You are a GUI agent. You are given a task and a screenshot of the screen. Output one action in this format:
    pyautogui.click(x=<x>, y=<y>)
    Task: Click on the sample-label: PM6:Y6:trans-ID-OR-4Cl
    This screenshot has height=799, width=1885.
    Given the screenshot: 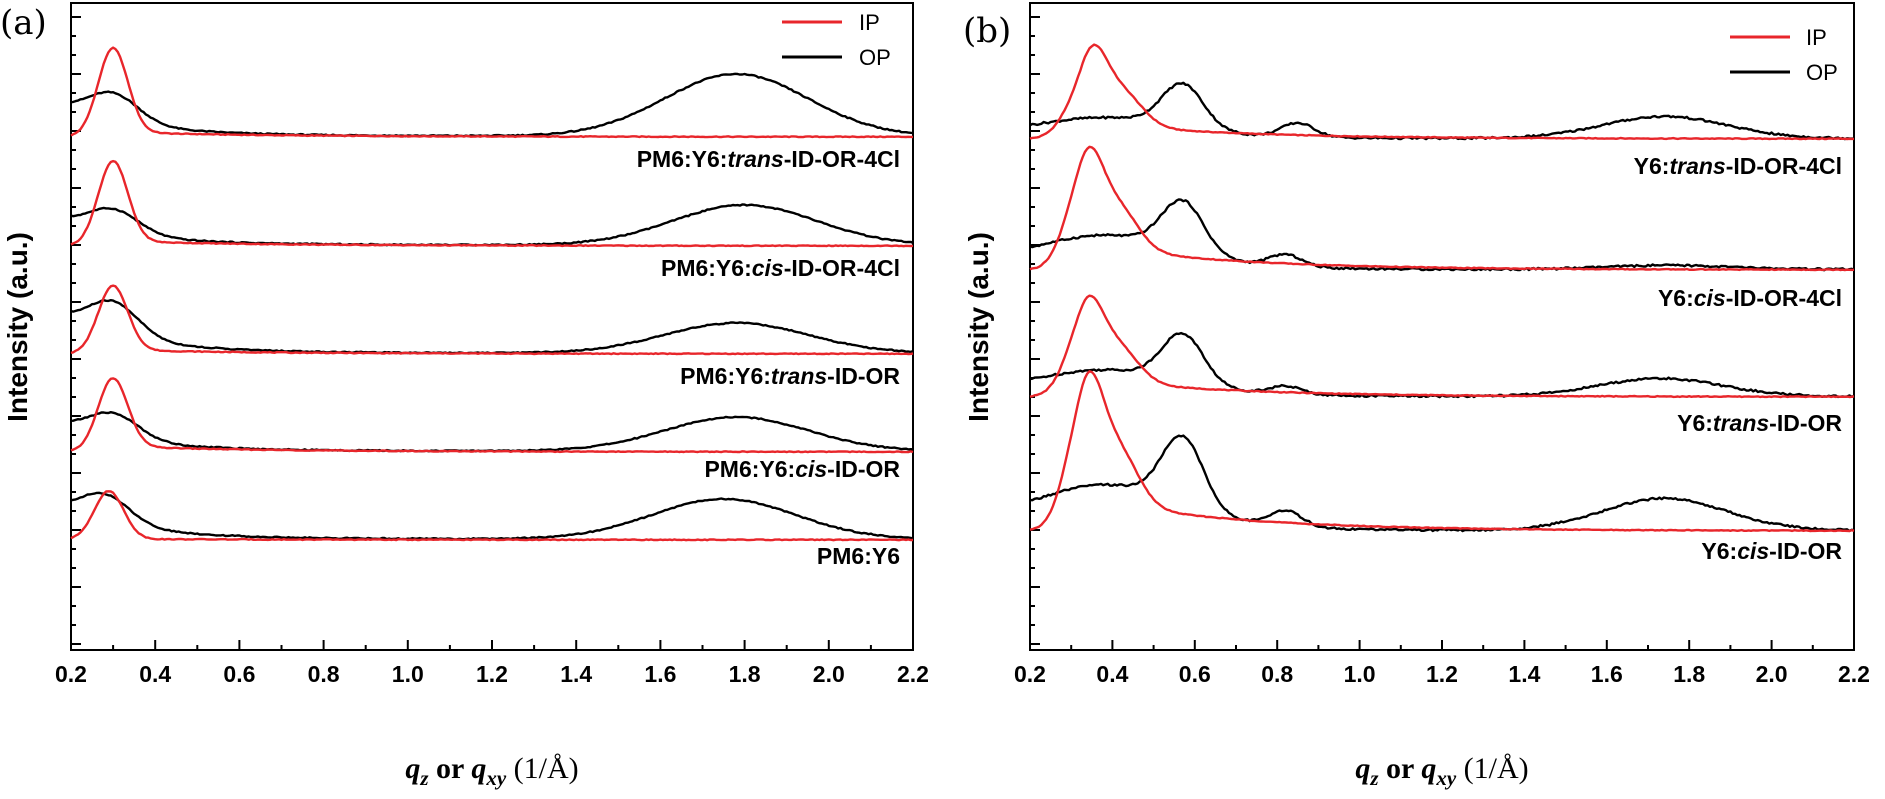 What is the action you would take?
    pyautogui.click(x=768, y=159)
    